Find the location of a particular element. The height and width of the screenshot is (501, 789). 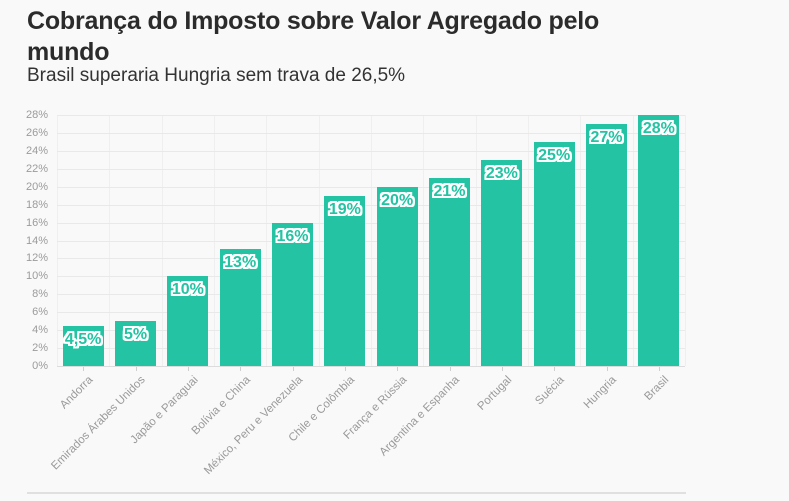

bar-value-label: 20% is located at coordinates (397, 200).